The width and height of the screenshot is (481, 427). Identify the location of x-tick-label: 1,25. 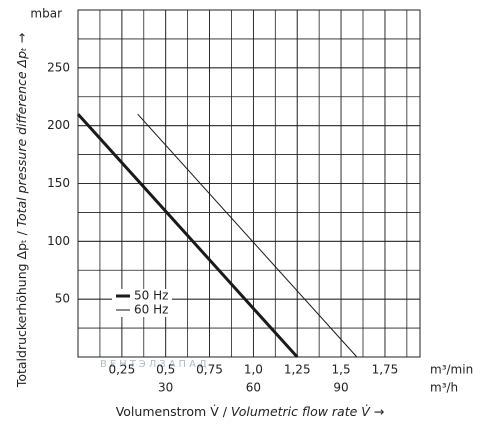
(297, 370).